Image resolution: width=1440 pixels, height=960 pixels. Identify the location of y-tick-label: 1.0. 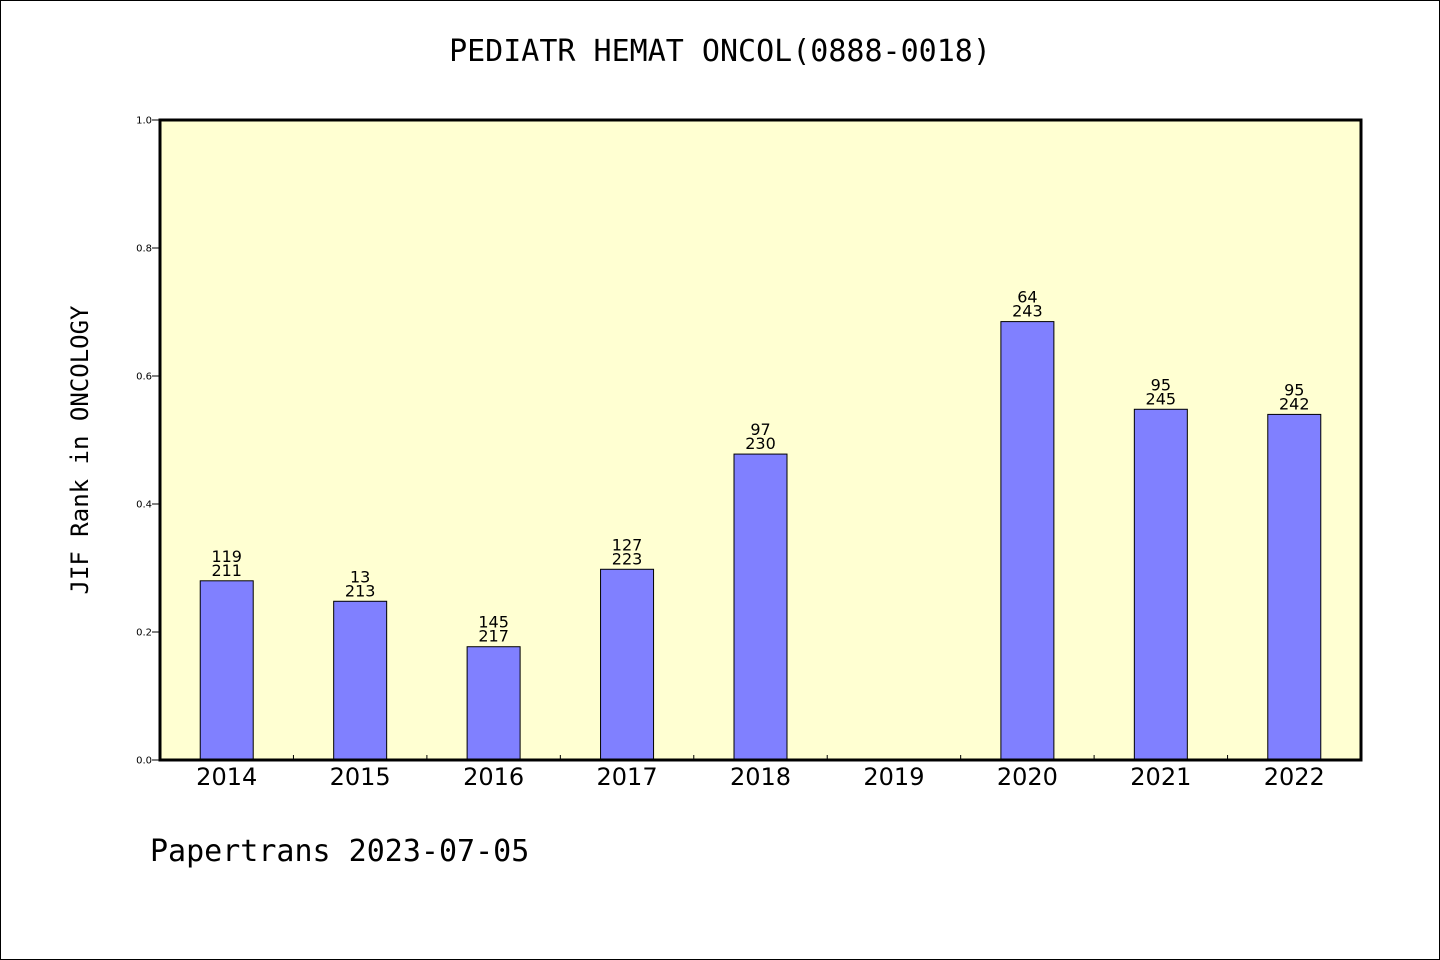
(144, 121).